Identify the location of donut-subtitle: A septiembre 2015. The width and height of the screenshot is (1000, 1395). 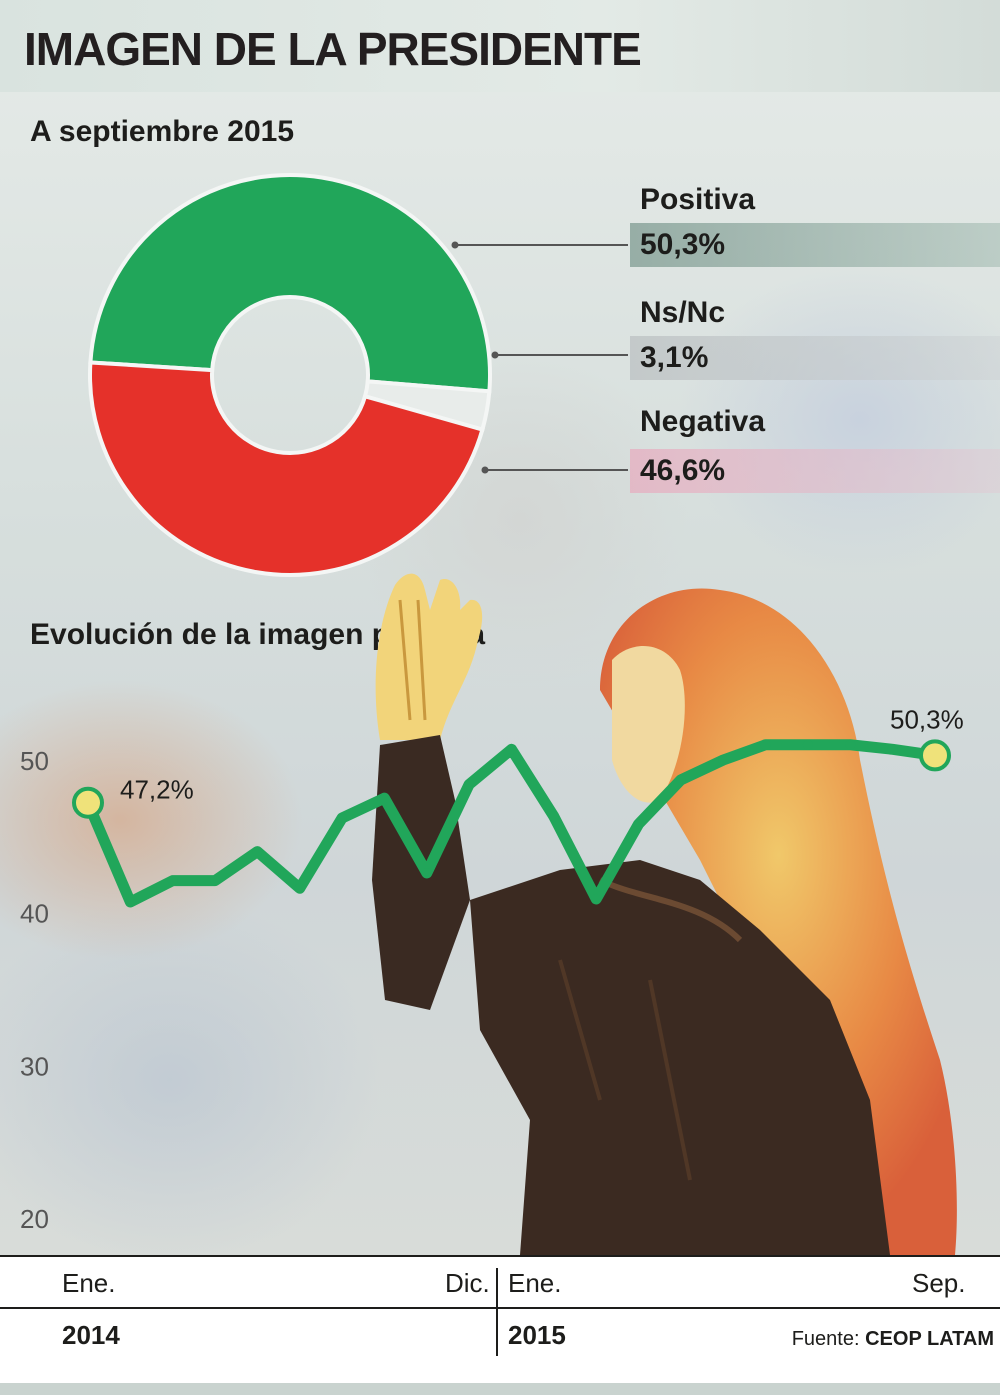
(162, 131).